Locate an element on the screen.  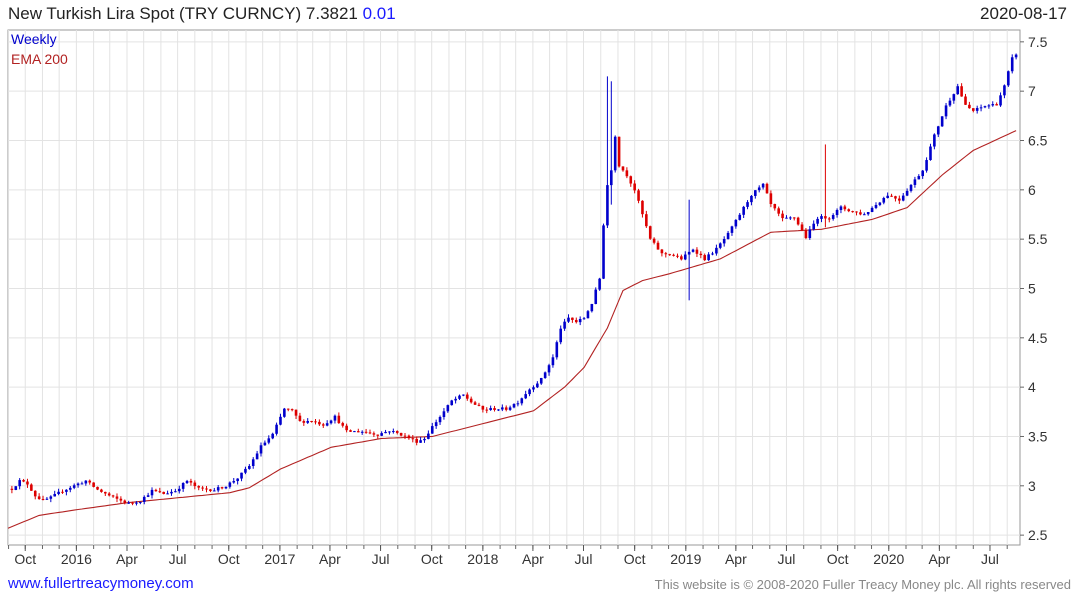
y-tick-label: 6 is located at coordinates (1032, 190).